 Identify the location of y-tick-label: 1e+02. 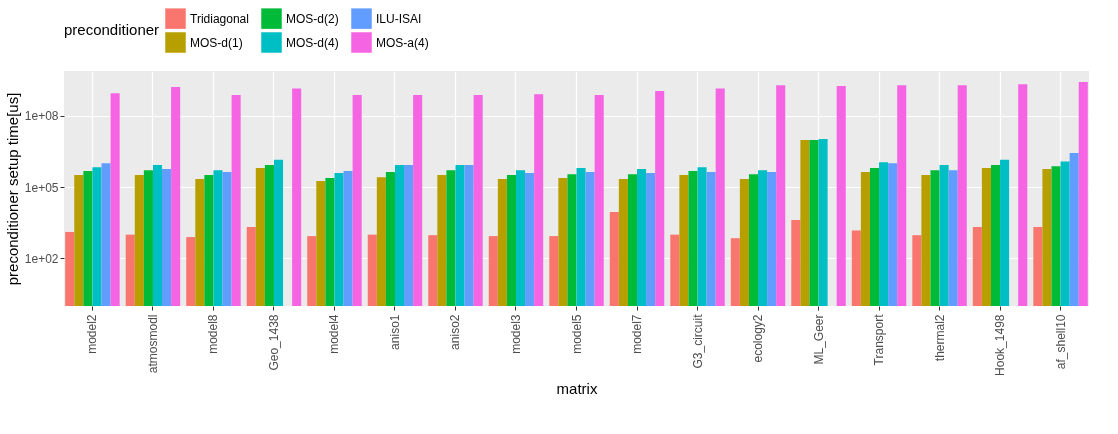
(41, 258).